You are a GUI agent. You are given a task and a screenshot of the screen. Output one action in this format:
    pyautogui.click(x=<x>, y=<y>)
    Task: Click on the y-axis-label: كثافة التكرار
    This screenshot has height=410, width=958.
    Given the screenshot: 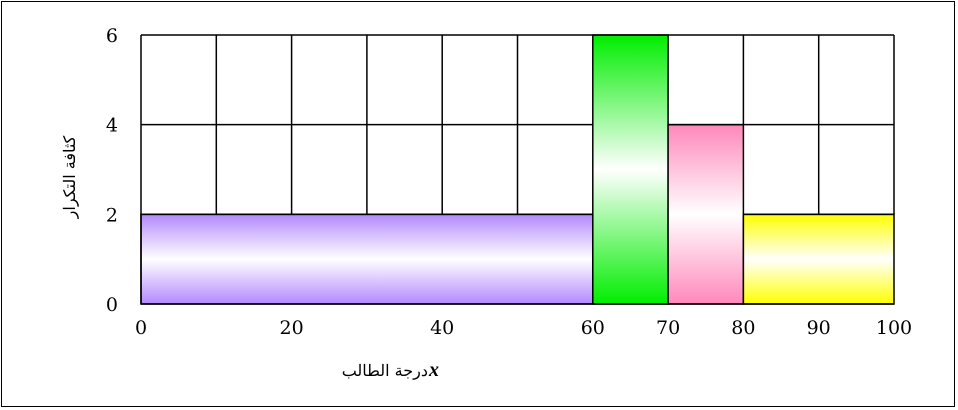 What is the action you would take?
    pyautogui.click(x=69, y=177)
    